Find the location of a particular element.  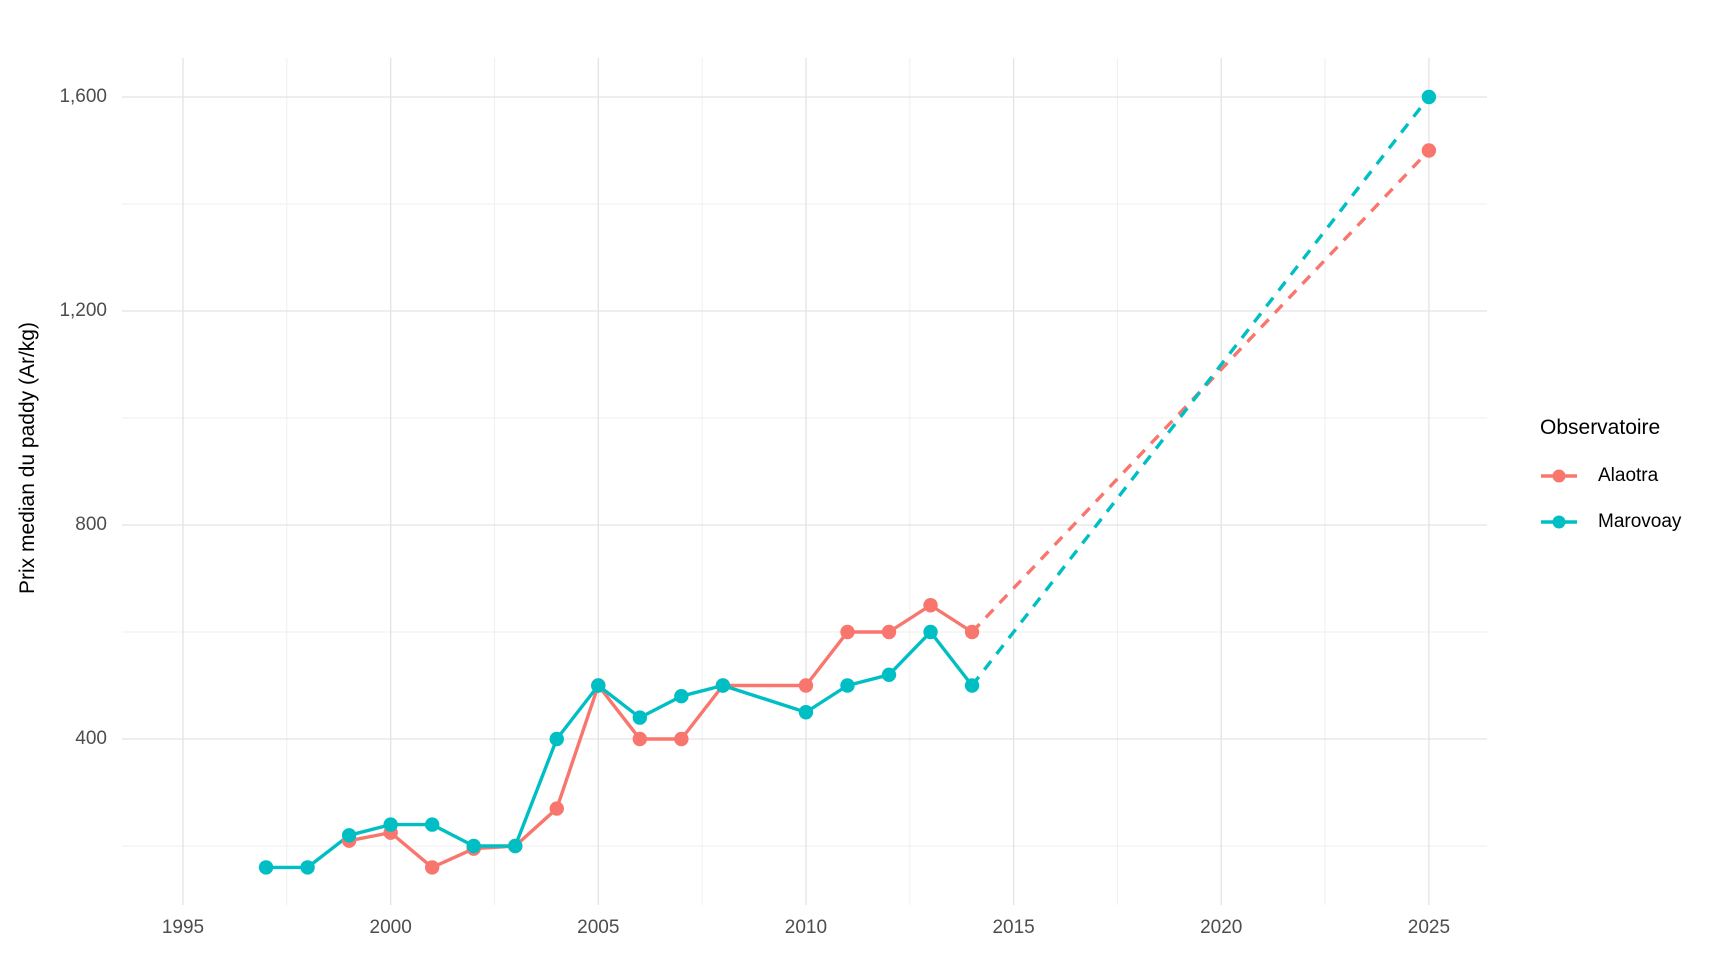

x-tick-label: 2010 is located at coordinates (806, 927).